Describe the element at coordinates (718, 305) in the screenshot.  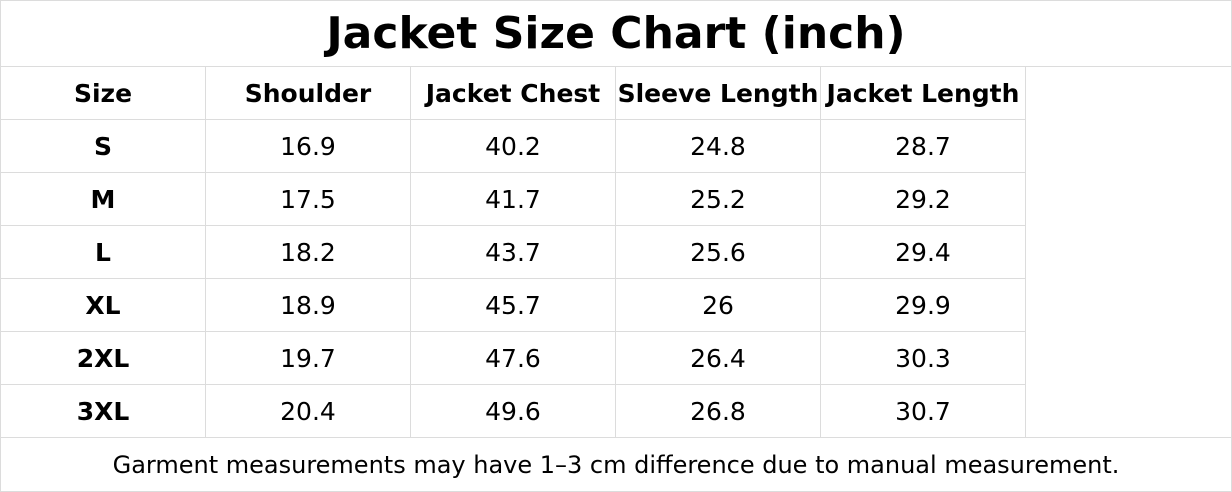
I see `measurement: 26` at that location.